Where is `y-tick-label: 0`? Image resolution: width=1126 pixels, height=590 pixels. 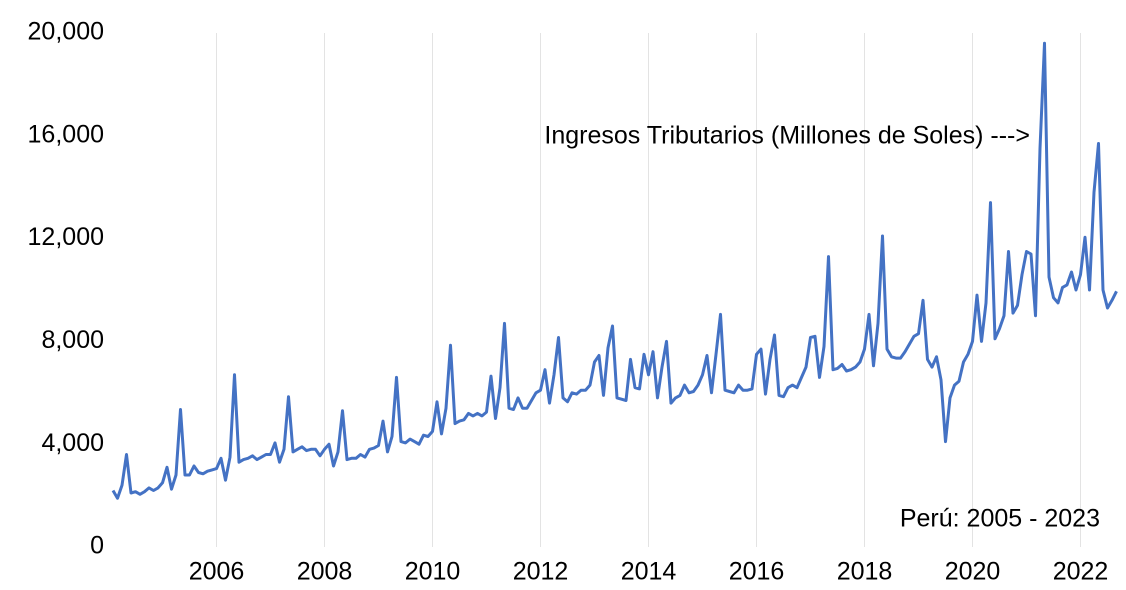
y-tick-label: 0 is located at coordinates (97, 546).